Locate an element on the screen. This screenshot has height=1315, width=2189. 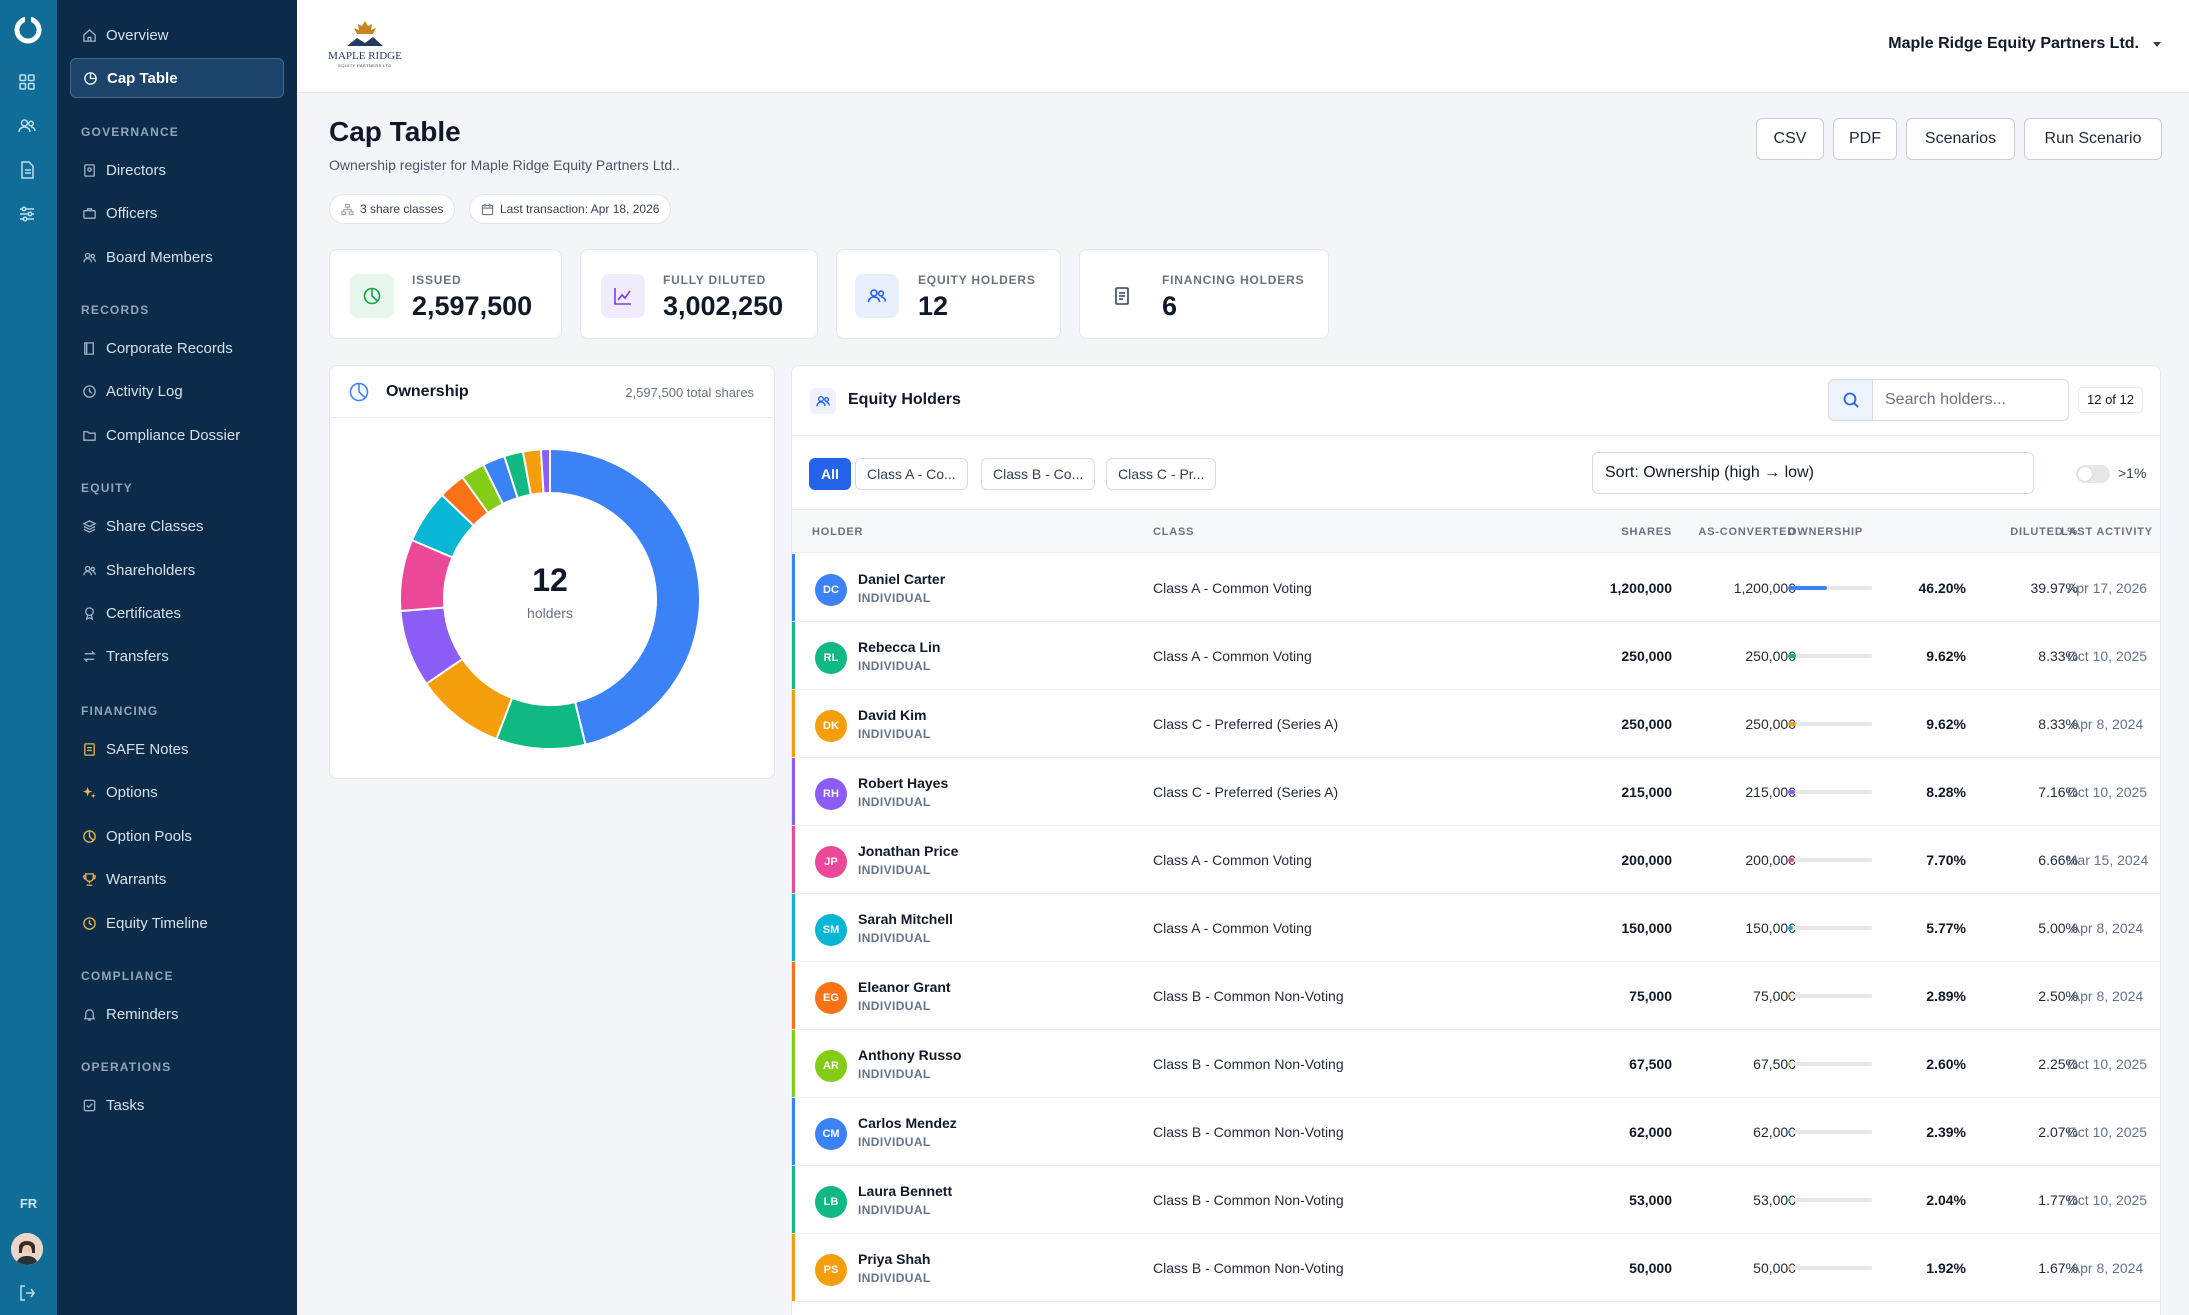
holder-name: Jonathan Price is located at coordinates (908, 851).